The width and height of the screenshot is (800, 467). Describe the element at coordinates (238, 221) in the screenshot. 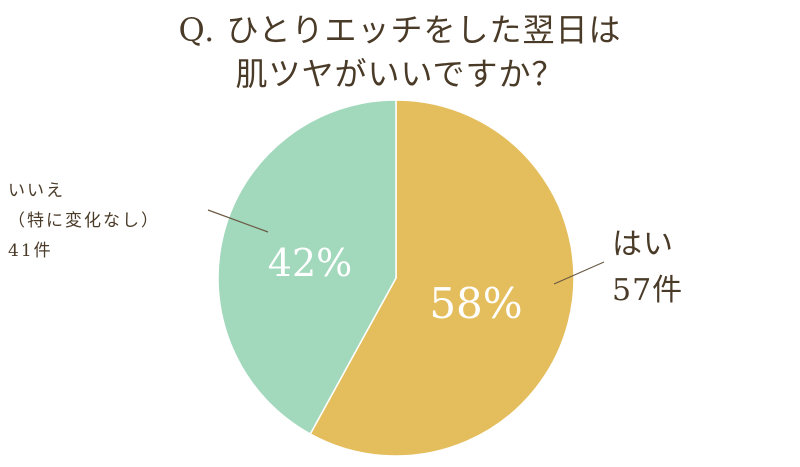

I see `leader-line-no` at that location.